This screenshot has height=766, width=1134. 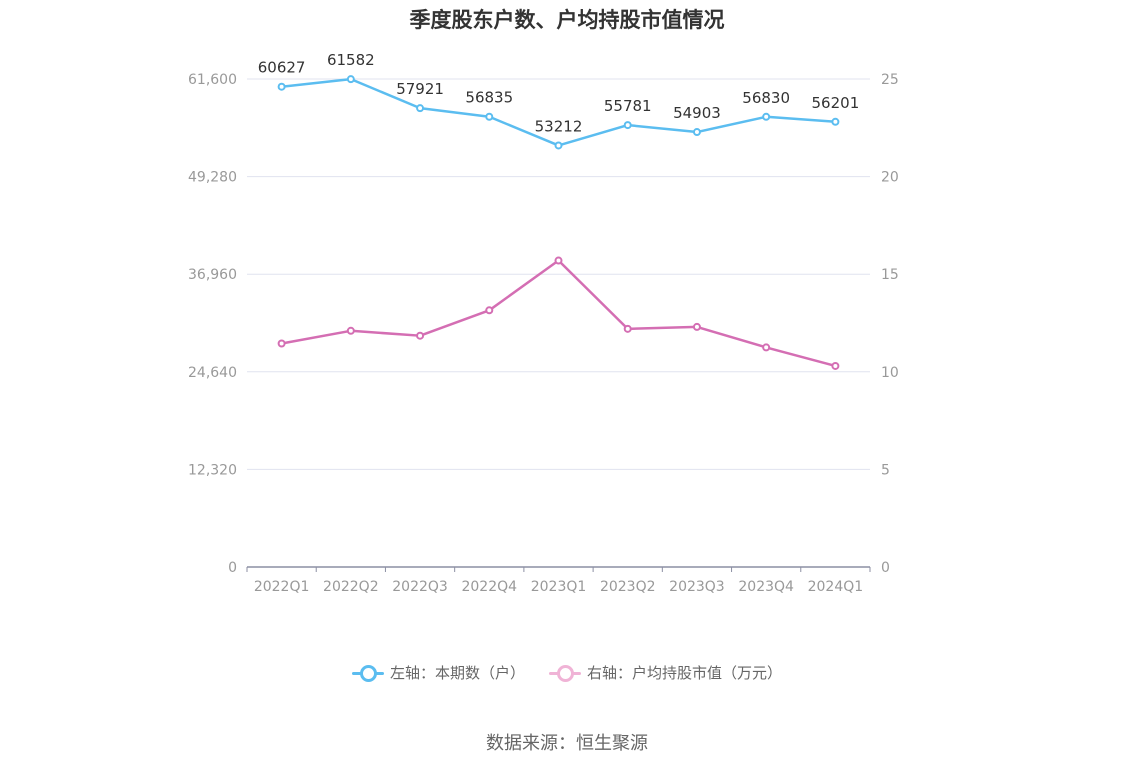 I want to click on y-left-tick-label: 12,320, so click(x=212, y=470).